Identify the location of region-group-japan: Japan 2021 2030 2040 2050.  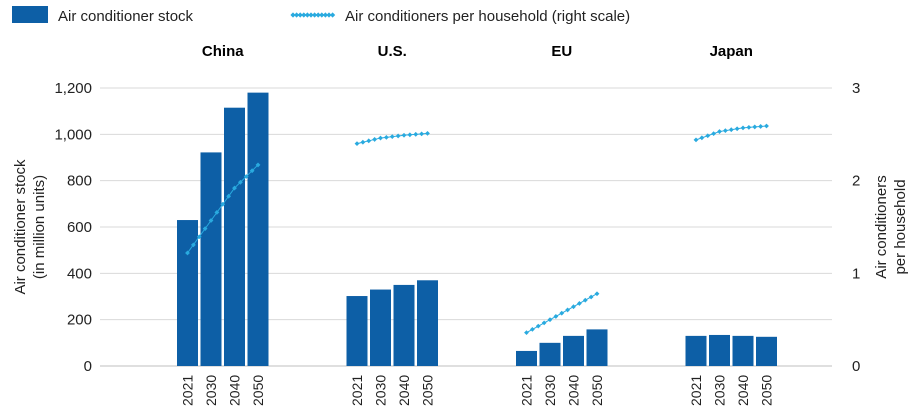
(731, 224).